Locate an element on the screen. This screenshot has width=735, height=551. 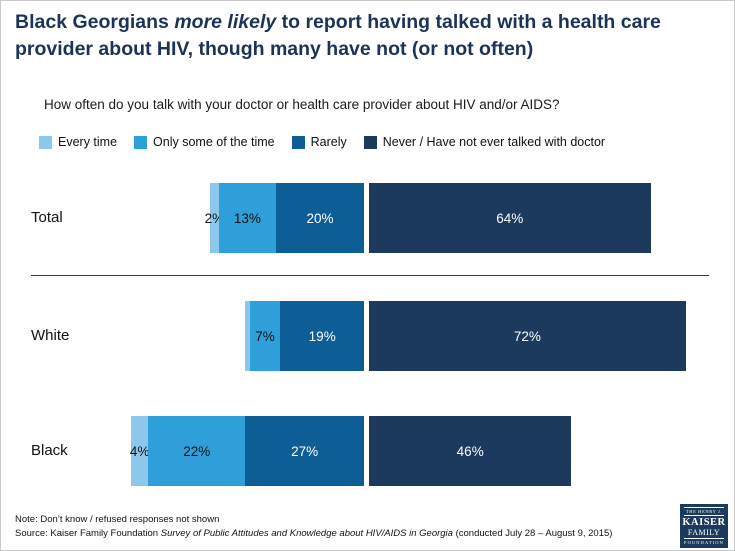
legend-item-every-time: Every time is located at coordinates (78, 142).